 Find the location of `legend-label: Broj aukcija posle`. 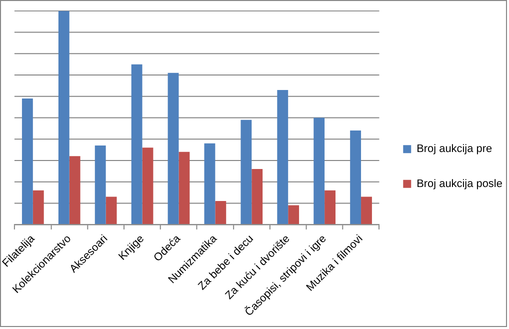

legend-label: Broj aukcija posle is located at coordinates (459, 184).